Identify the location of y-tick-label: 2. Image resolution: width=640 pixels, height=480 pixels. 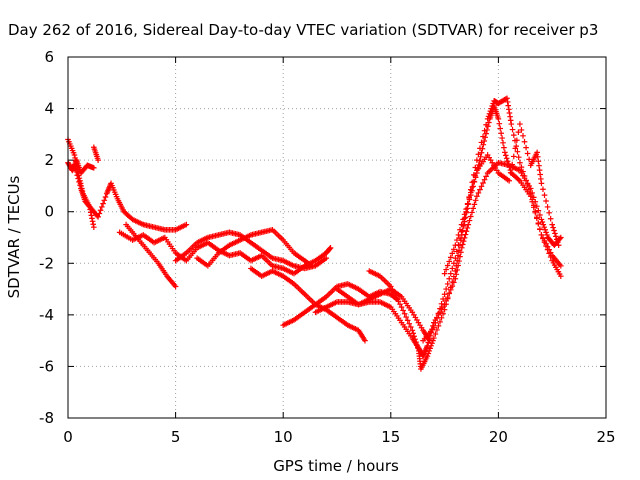
(49, 160).